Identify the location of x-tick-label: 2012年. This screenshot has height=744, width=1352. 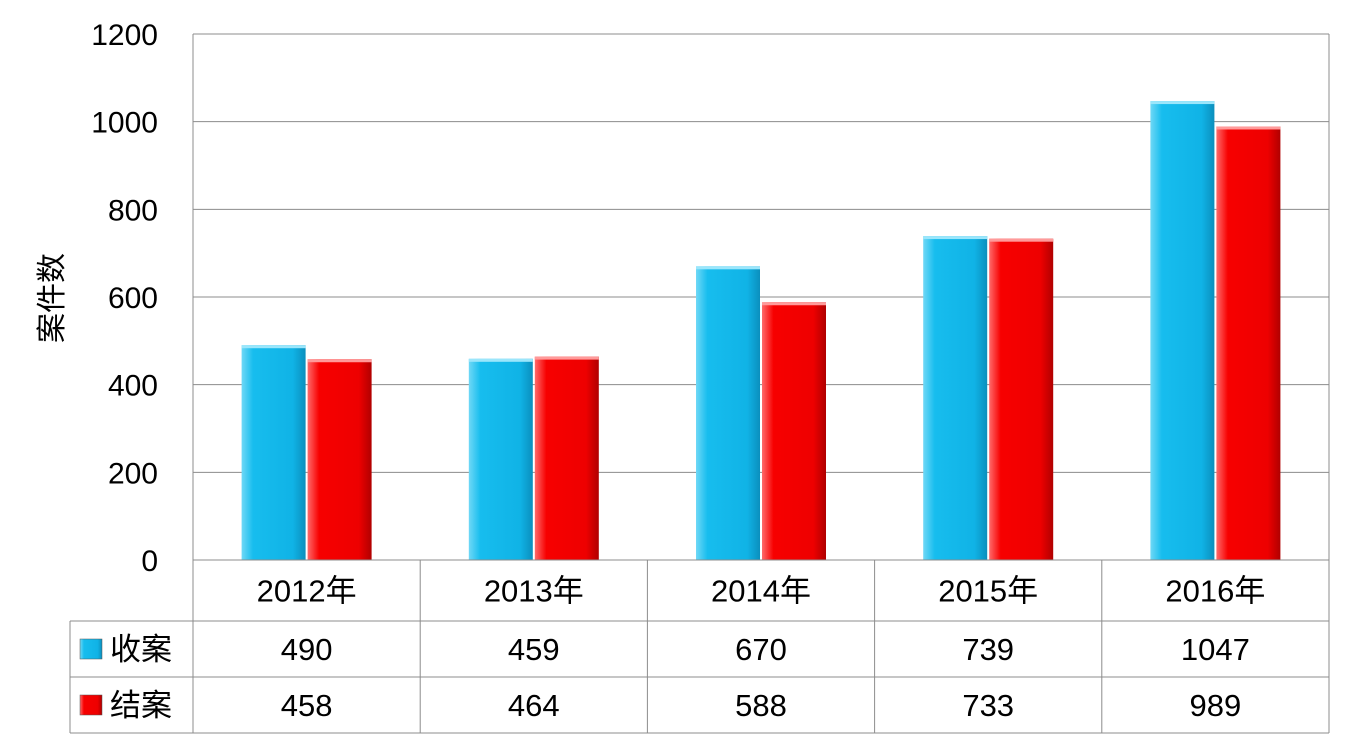
(307, 591).